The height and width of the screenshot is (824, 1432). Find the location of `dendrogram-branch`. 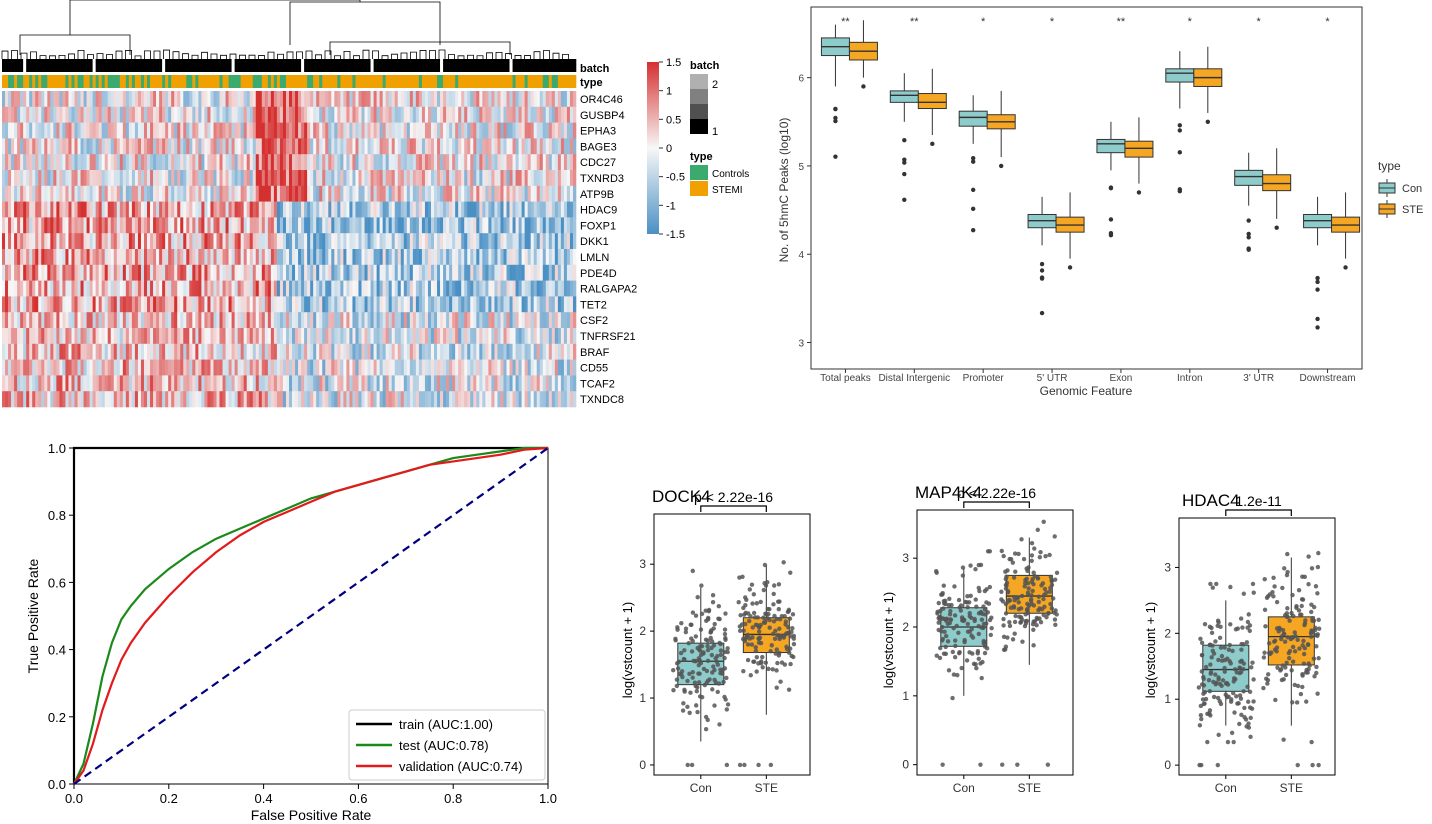

dendrogram-branch is located at coordinates (33, 55).